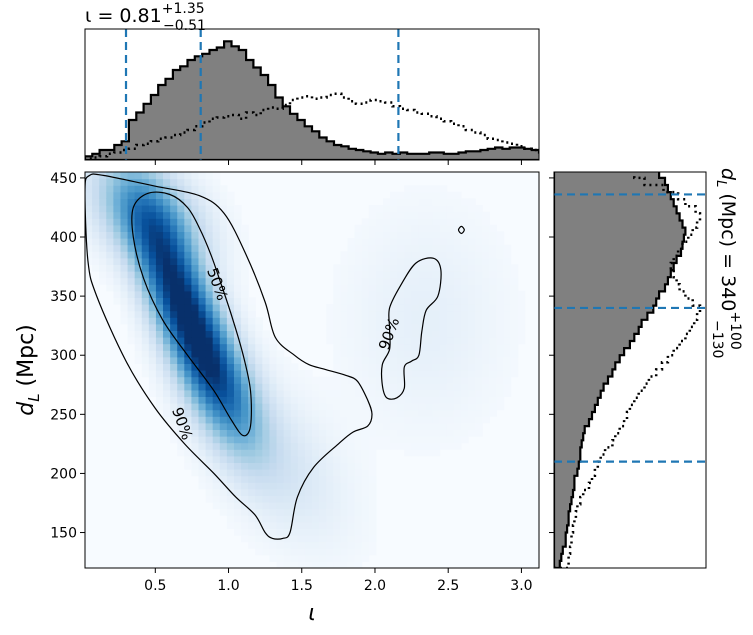  Describe the element at coordinates (155, 586) in the screenshot. I see `x-tick-label: 0.5` at that location.